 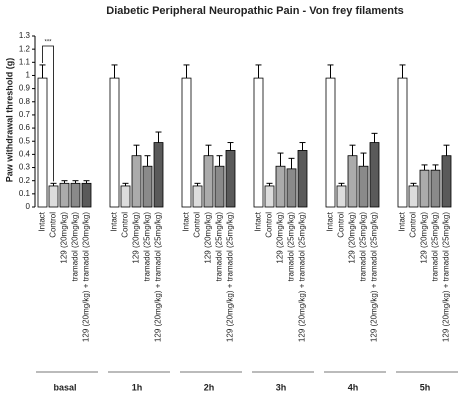 What do you see at coordinates (28, 75) in the screenshot?
I see `y-tick-label: 1` at bounding box center [28, 75].